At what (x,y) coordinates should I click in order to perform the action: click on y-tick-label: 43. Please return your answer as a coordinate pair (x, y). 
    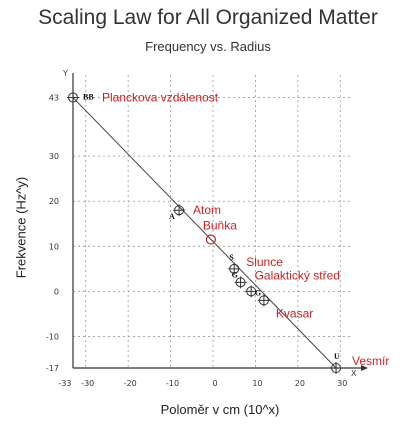
    Looking at the image, I should click on (54, 98).